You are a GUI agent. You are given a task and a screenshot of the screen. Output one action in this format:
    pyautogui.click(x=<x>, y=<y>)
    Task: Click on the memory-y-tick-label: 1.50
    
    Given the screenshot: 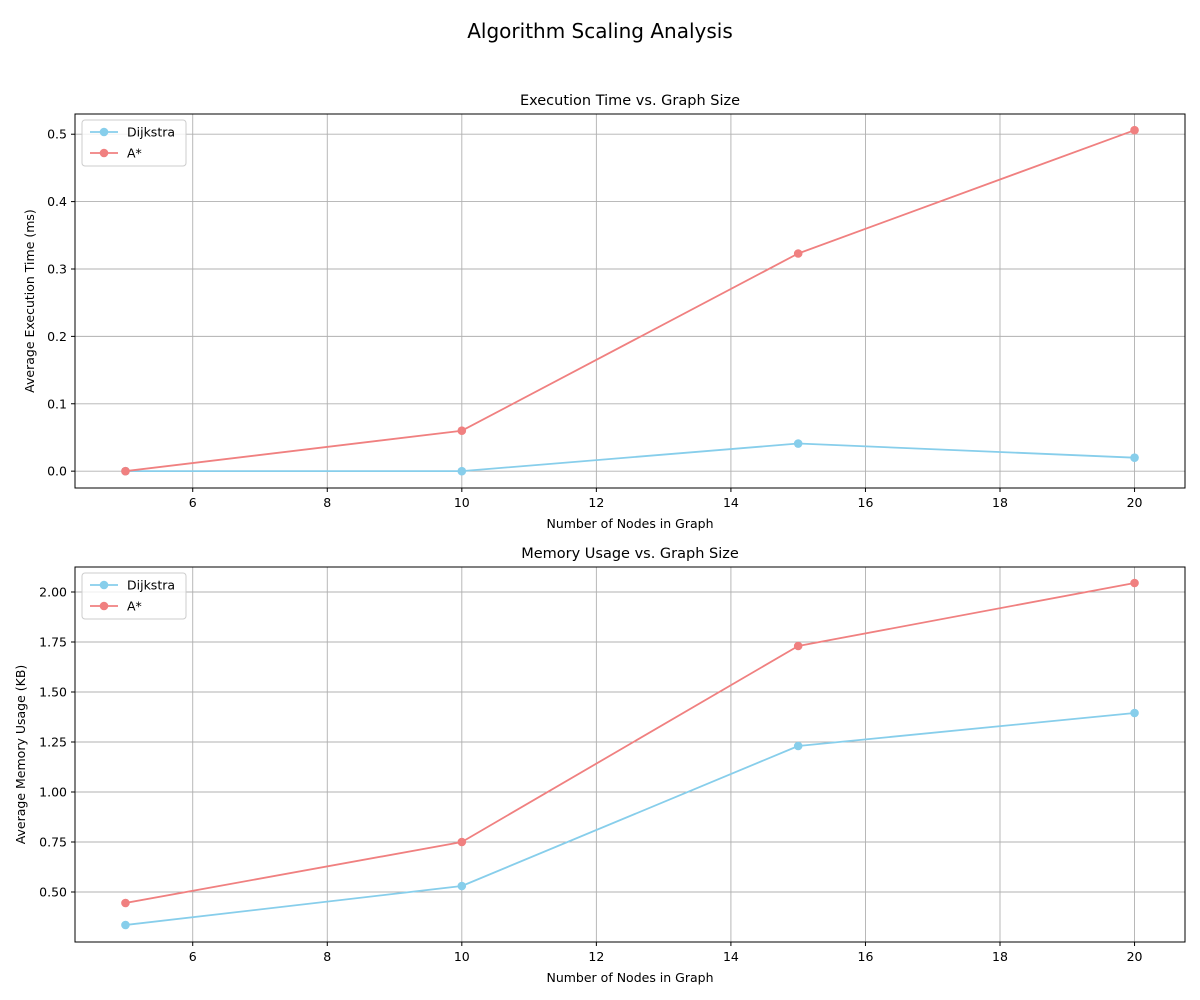 What is the action you would take?
    pyautogui.click(x=53, y=692)
    